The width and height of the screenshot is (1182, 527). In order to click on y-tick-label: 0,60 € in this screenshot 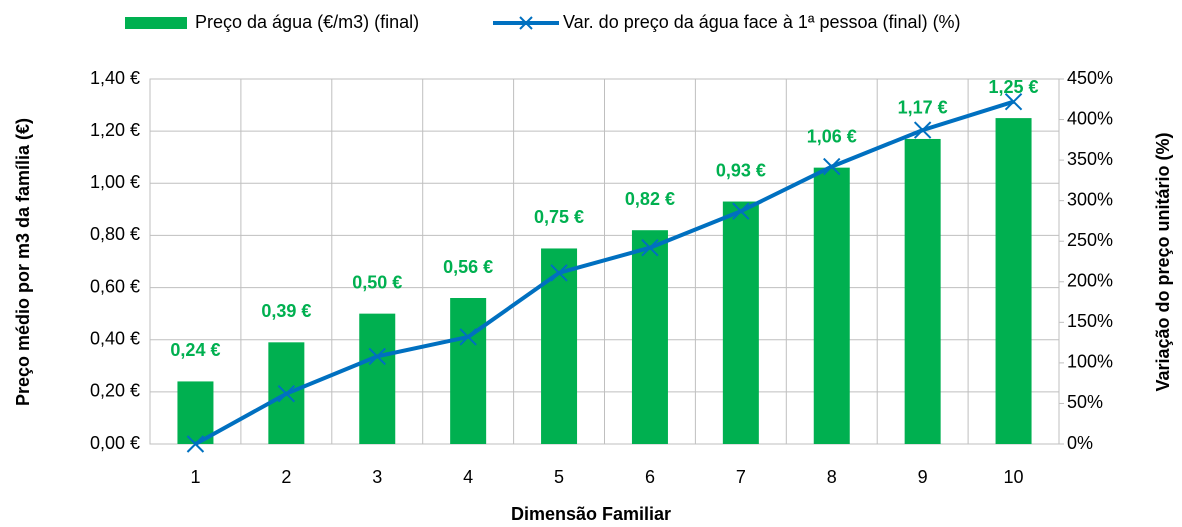, I will do `click(115, 286)`.